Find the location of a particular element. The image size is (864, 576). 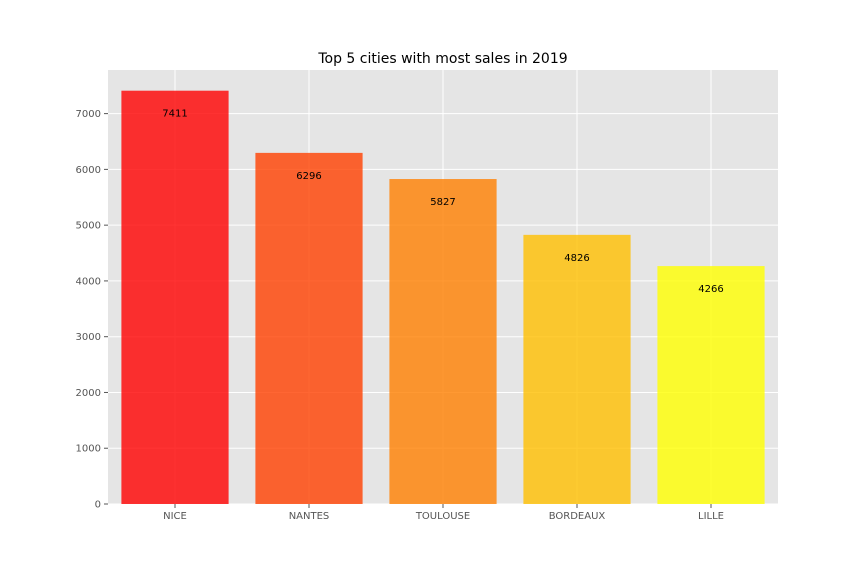

x-axis: NICE NANTES TOULOUSE BORDEAUX LILLE is located at coordinates (443, 513).